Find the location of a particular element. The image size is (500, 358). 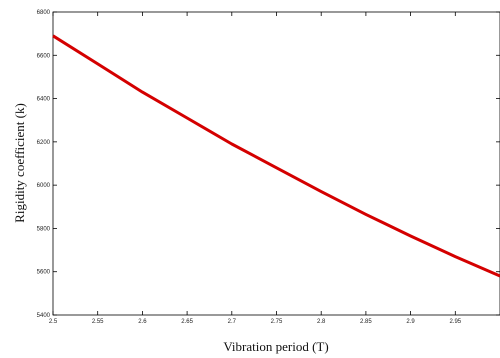

x-tick-label: 2.75 is located at coordinates (277, 322).